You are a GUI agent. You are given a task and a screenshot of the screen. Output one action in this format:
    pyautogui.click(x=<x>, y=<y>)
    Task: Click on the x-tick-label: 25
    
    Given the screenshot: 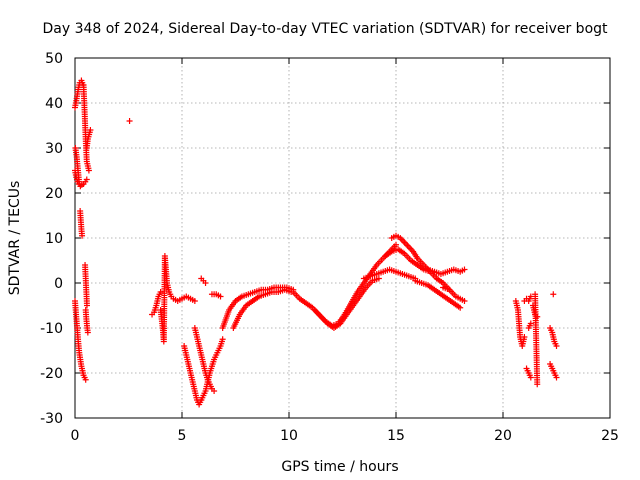 What is the action you would take?
    pyautogui.click(x=610, y=436)
    